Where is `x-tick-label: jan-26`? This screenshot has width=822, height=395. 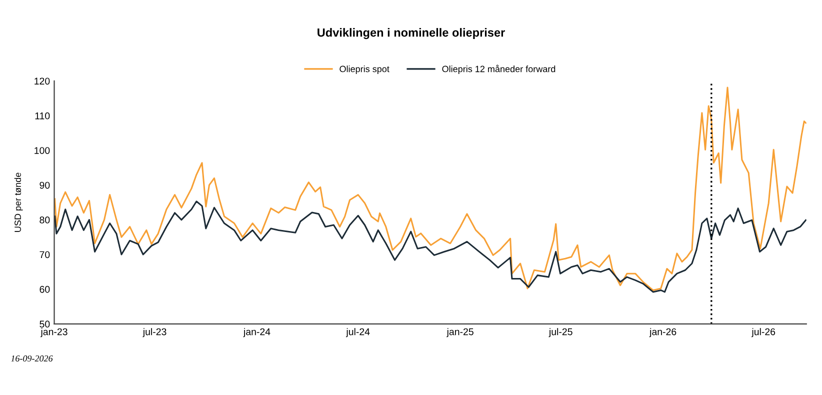
x-tick-label: jan-26 is located at coordinates (662, 333).